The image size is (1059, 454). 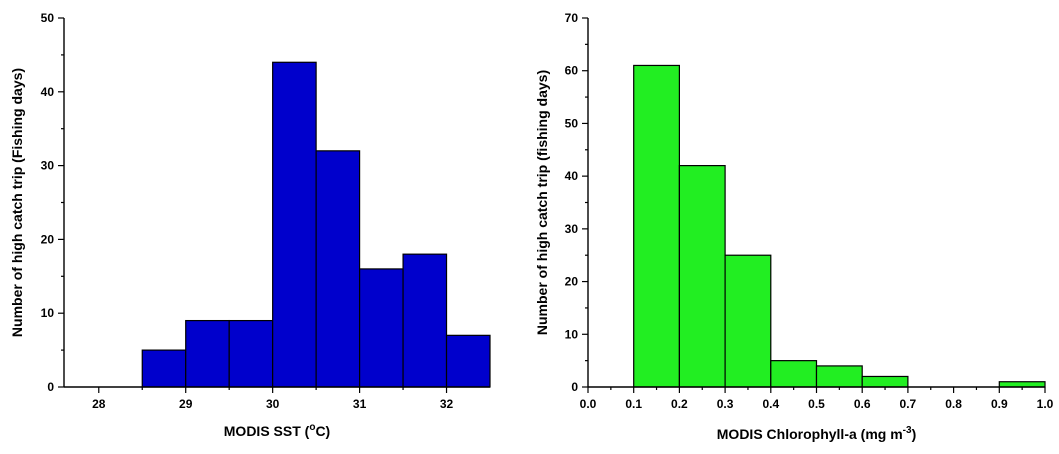 What do you see at coordinates (633, 404) in the screenshot?
I see `x-tick-label: 0.1` at bounding box center [633, 404].